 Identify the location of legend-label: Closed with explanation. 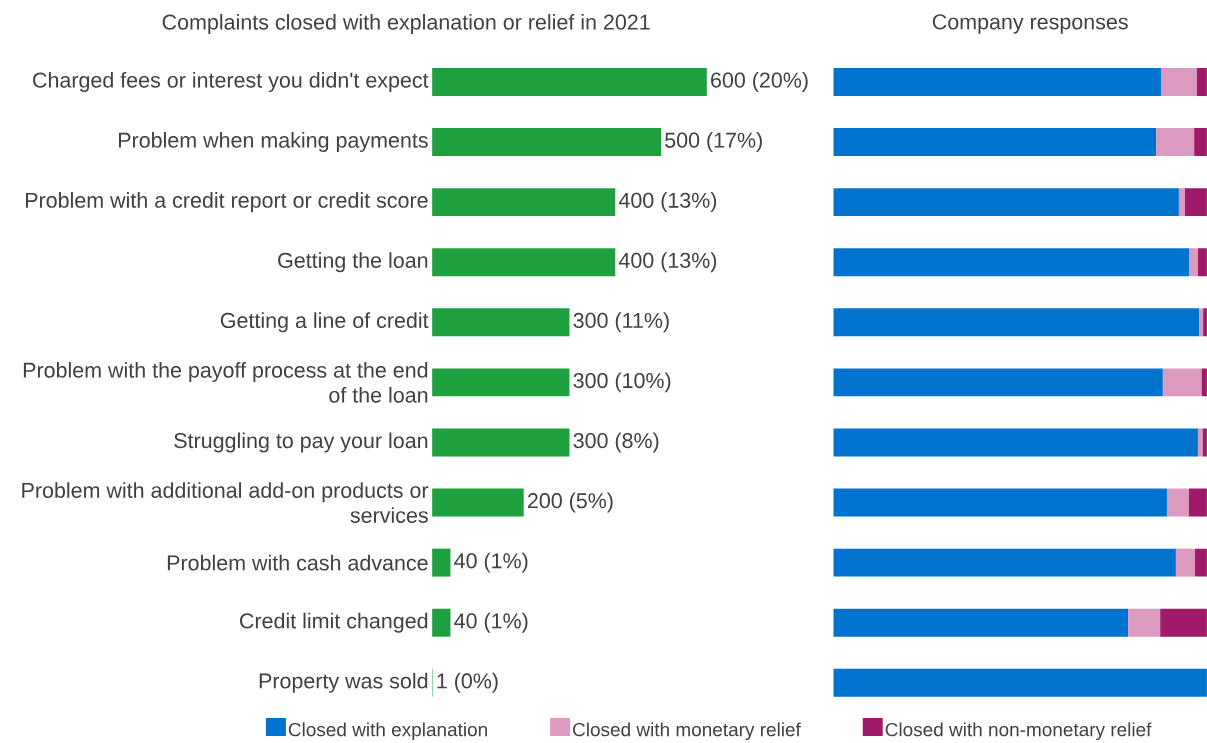
(387, 731).